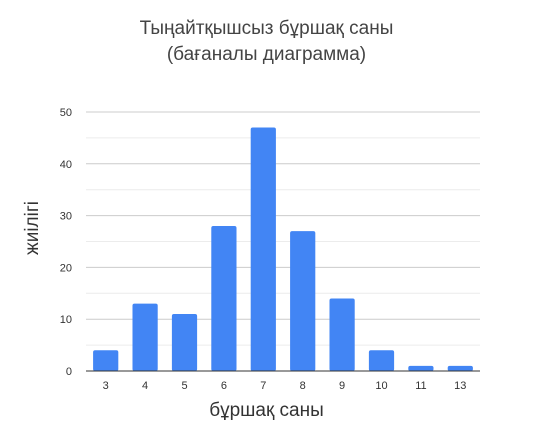  I want to click on y-tick-label: 20, so click(66, 268).